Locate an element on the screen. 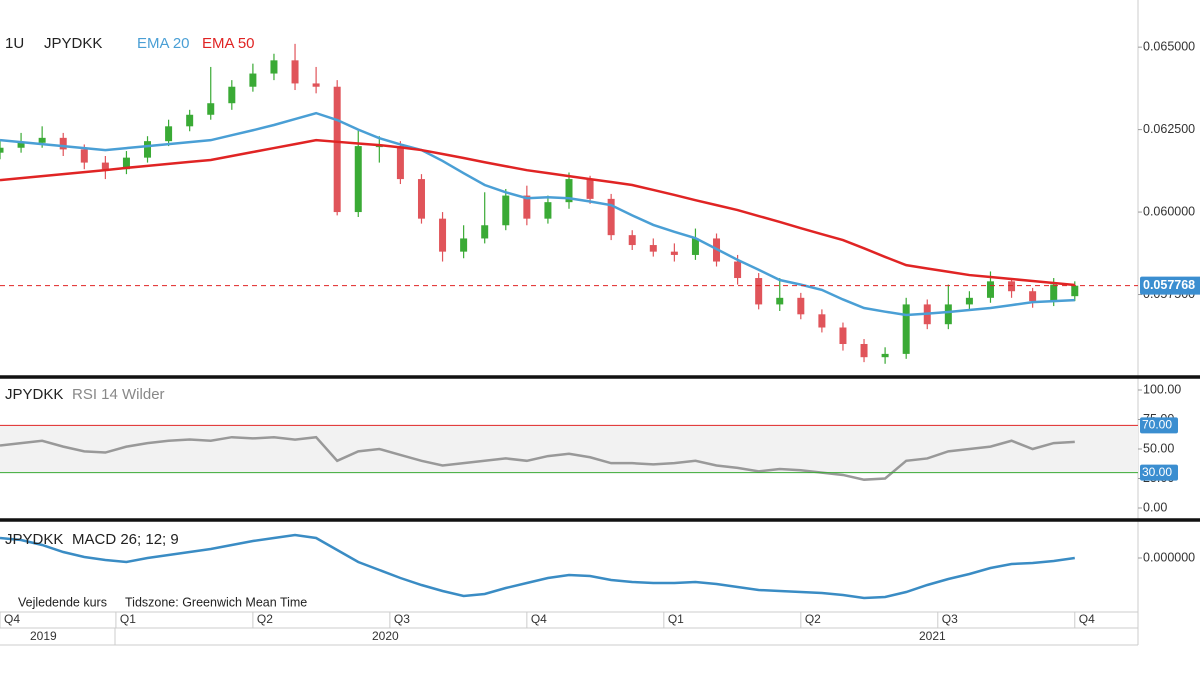 The width and height of the screenshot is (1200, 675). year-label: 2021 is located at coordinates (932, 636).